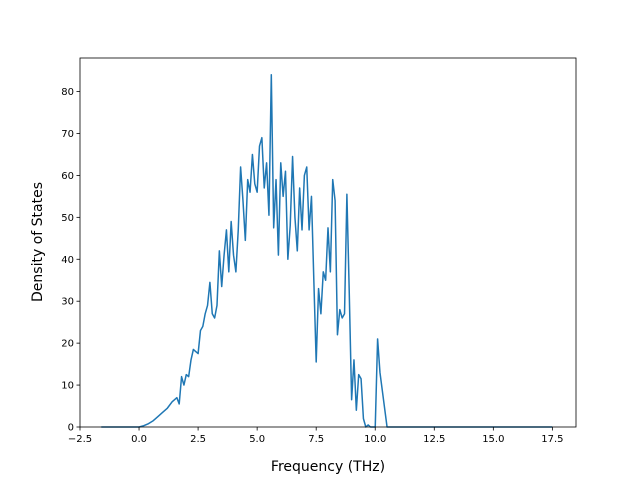 The image size is (640, 480). Describe the element at coordinates (257, 439) in the screenshot. I see `x-tick-label: 5.0` at that location.